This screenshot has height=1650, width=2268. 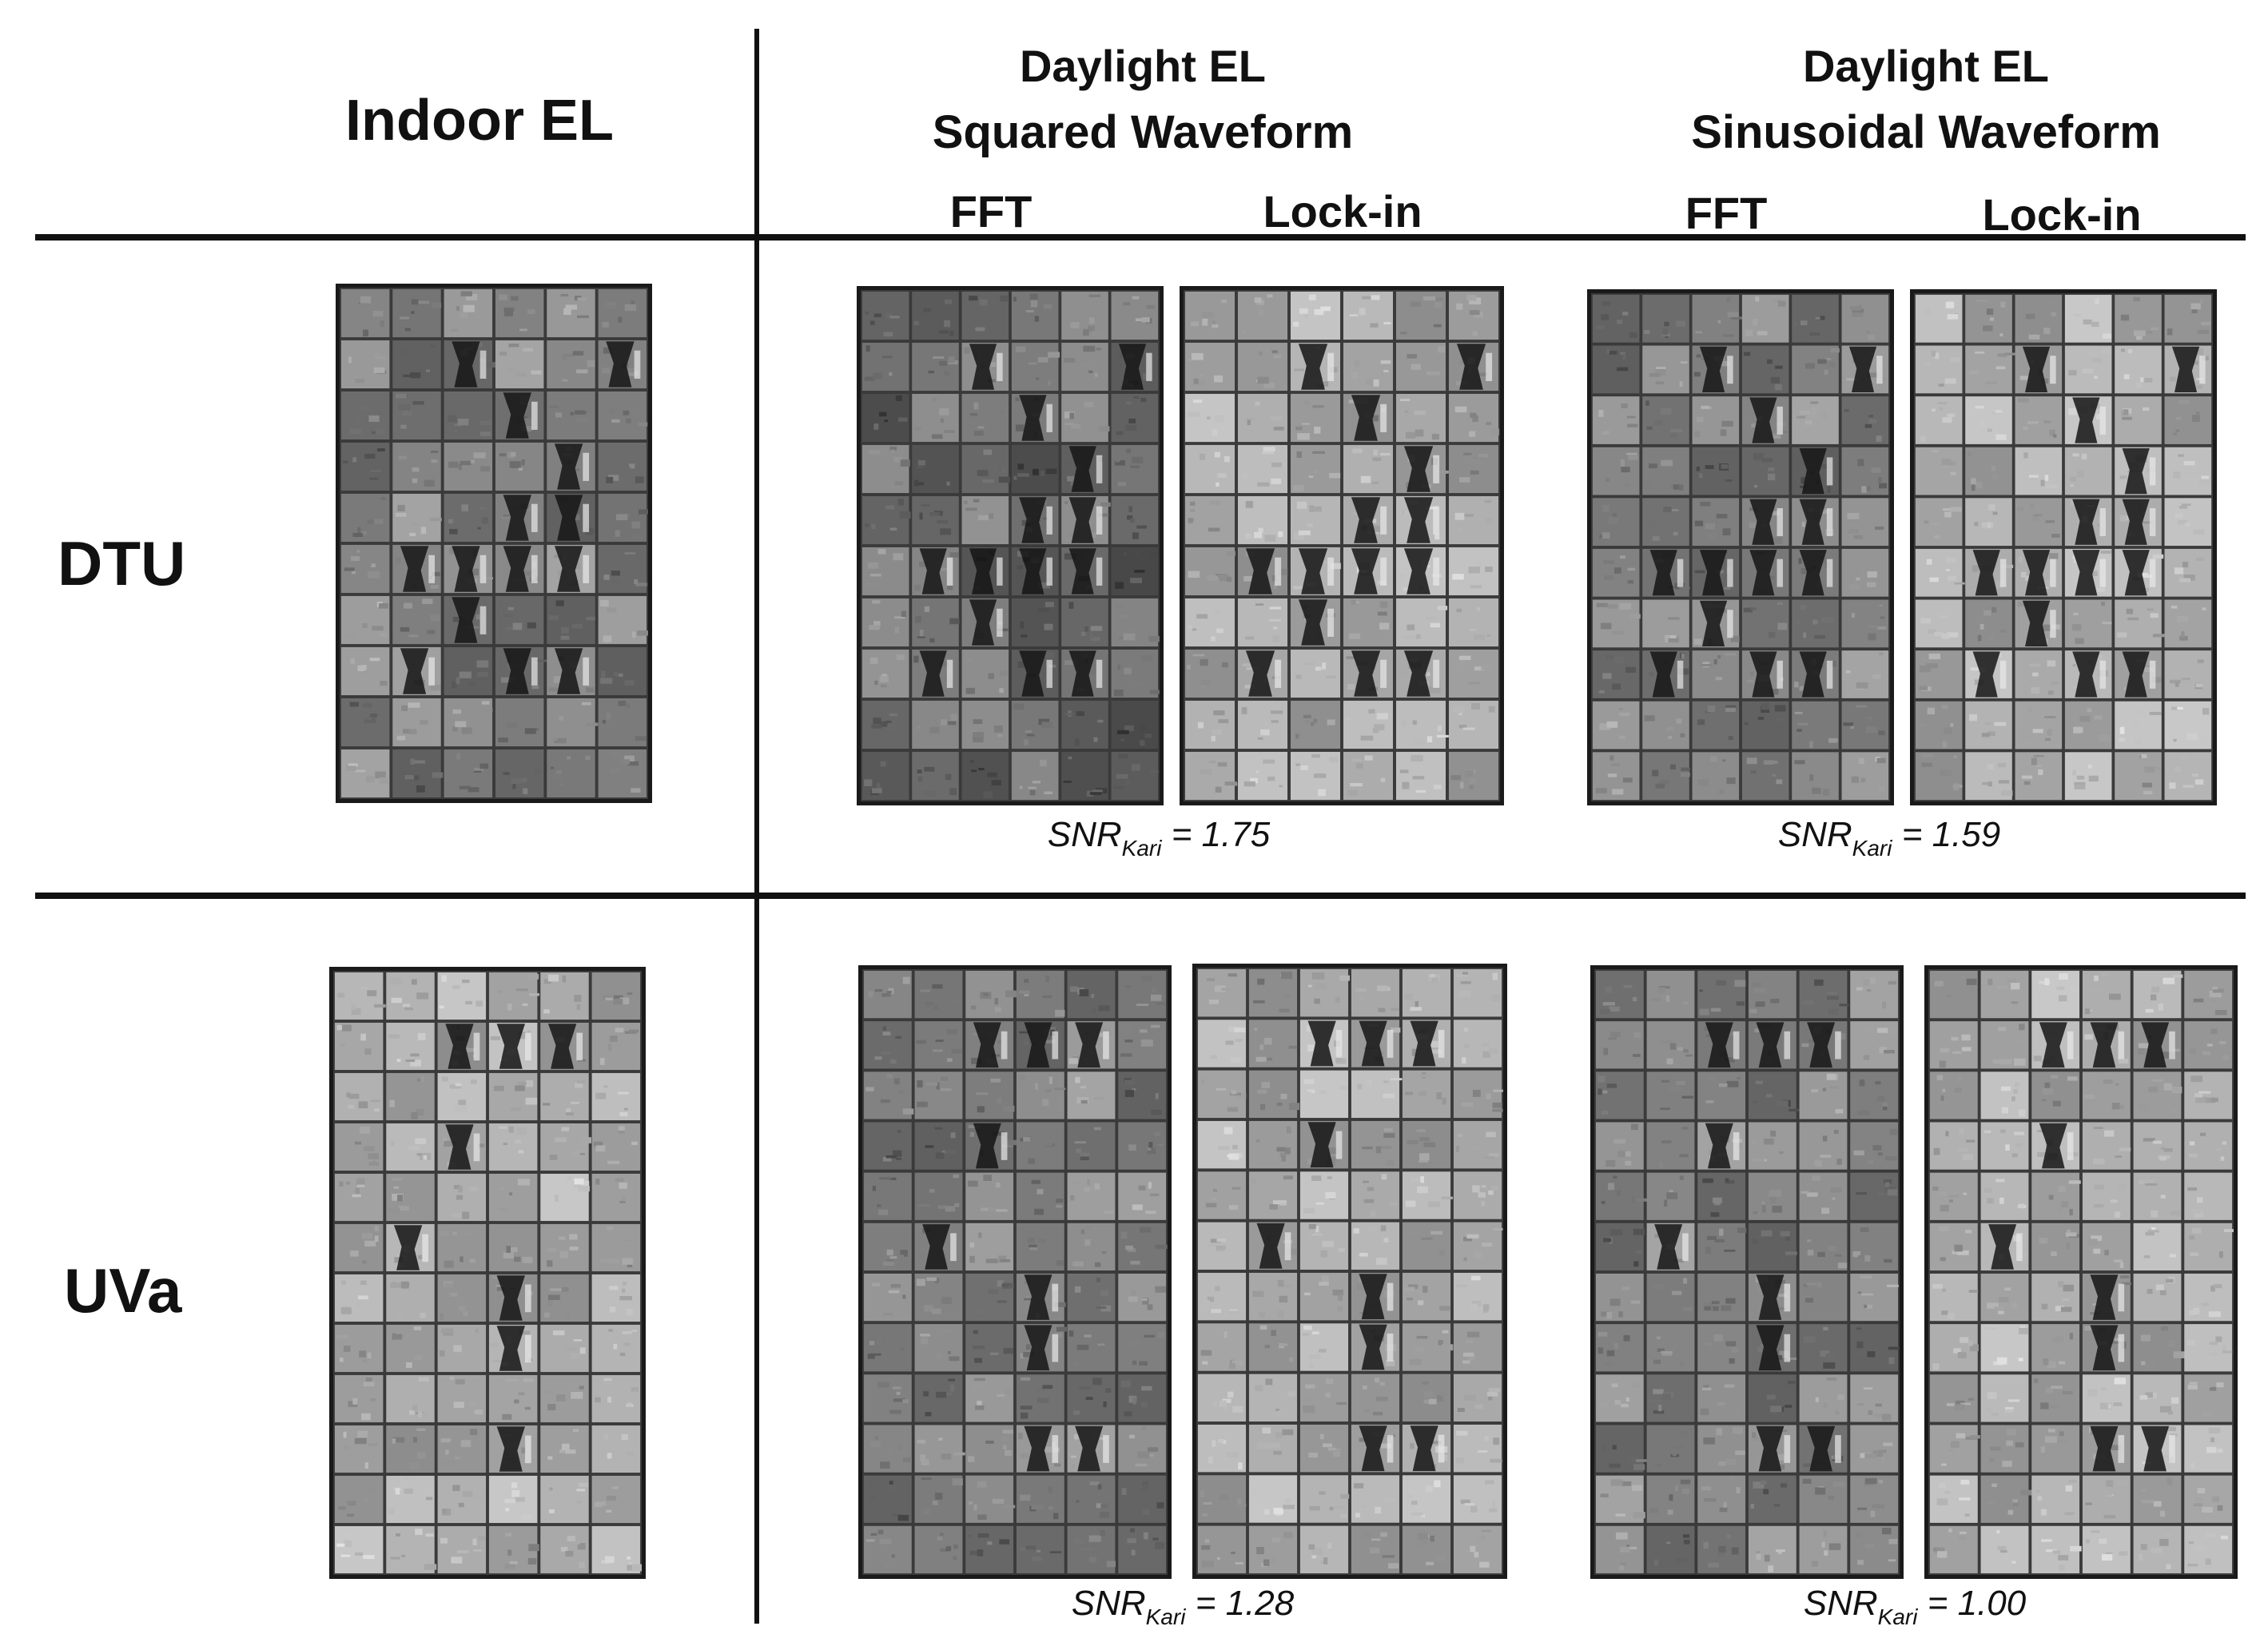 What do you see at coordinates (1159, 838) in the screenshot?
I see `snr-dtu-squared: SNRKari = 1.75` at bounding box center [1159, 838].